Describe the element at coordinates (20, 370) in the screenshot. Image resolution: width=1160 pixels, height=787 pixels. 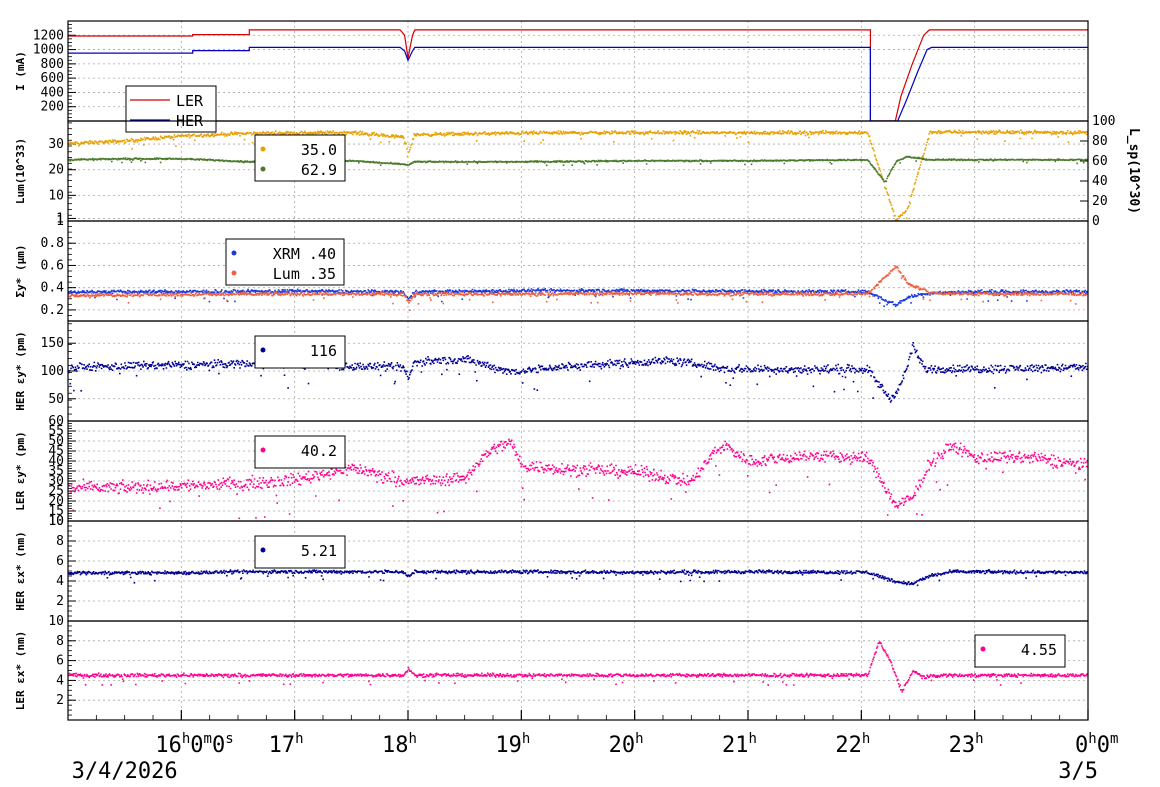
I see `y-axis-label: HER εy* (pm)` at that location.